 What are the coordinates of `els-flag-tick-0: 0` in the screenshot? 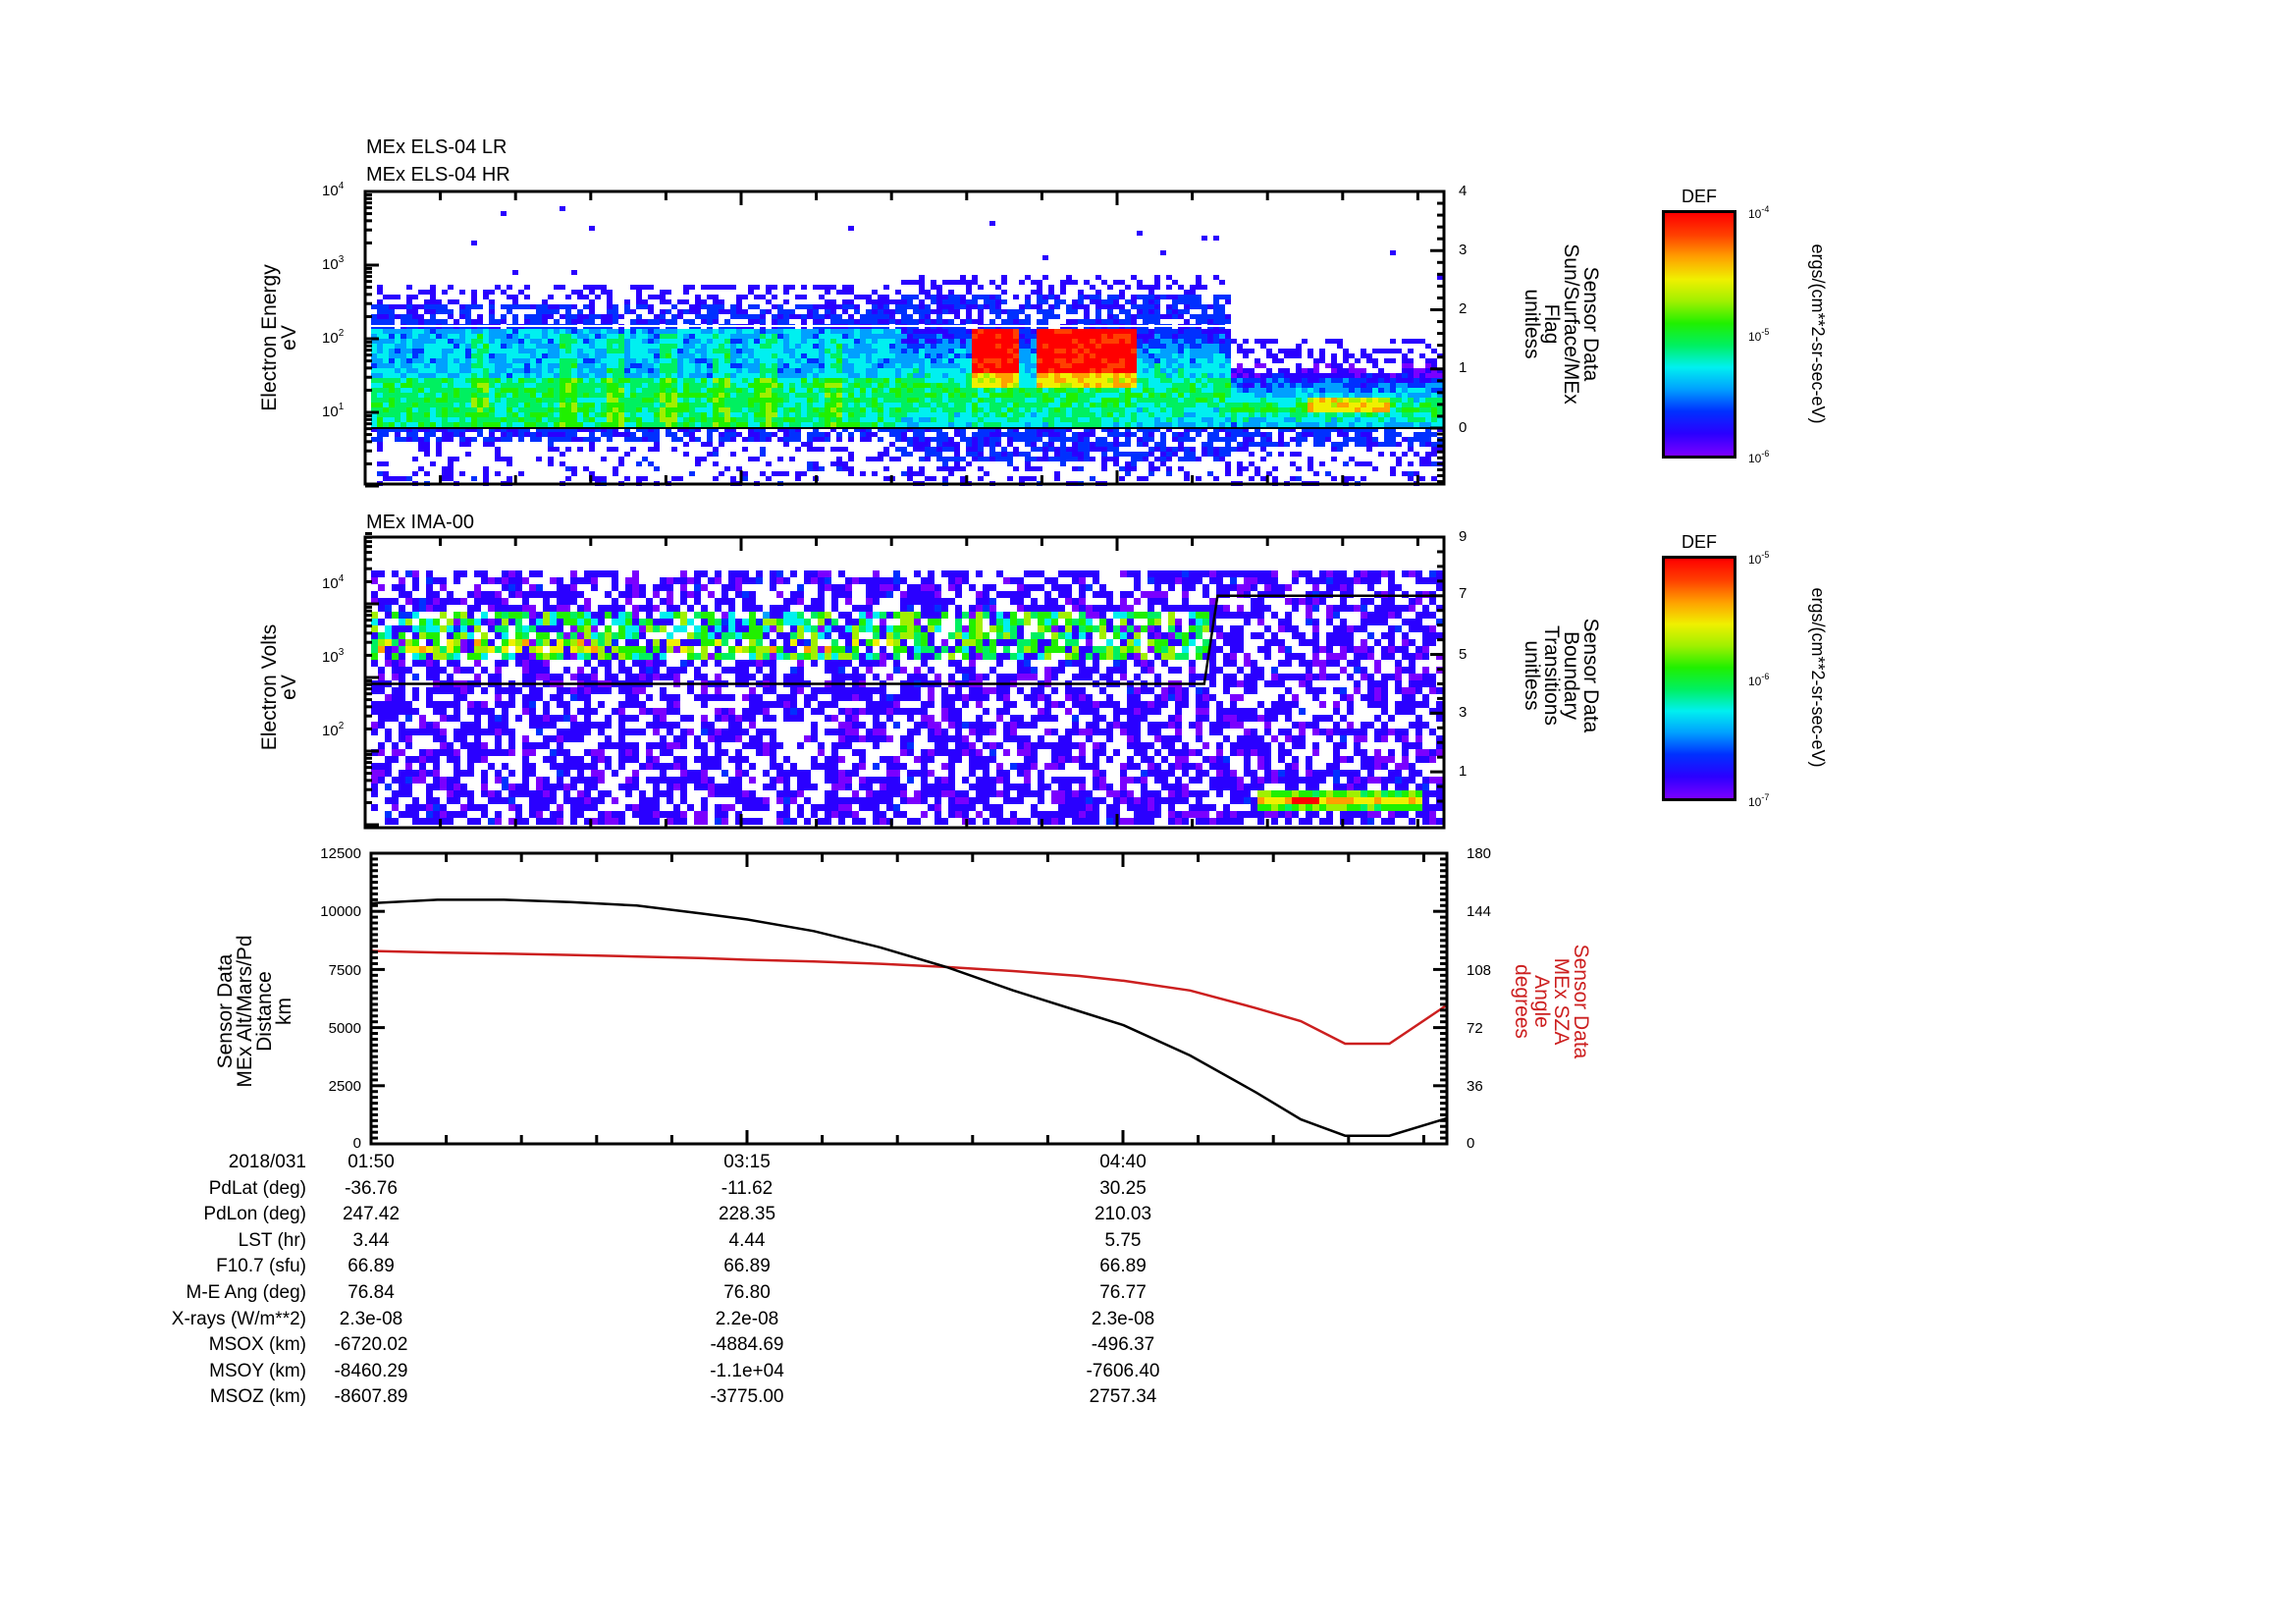 It's located at (1463, 428).